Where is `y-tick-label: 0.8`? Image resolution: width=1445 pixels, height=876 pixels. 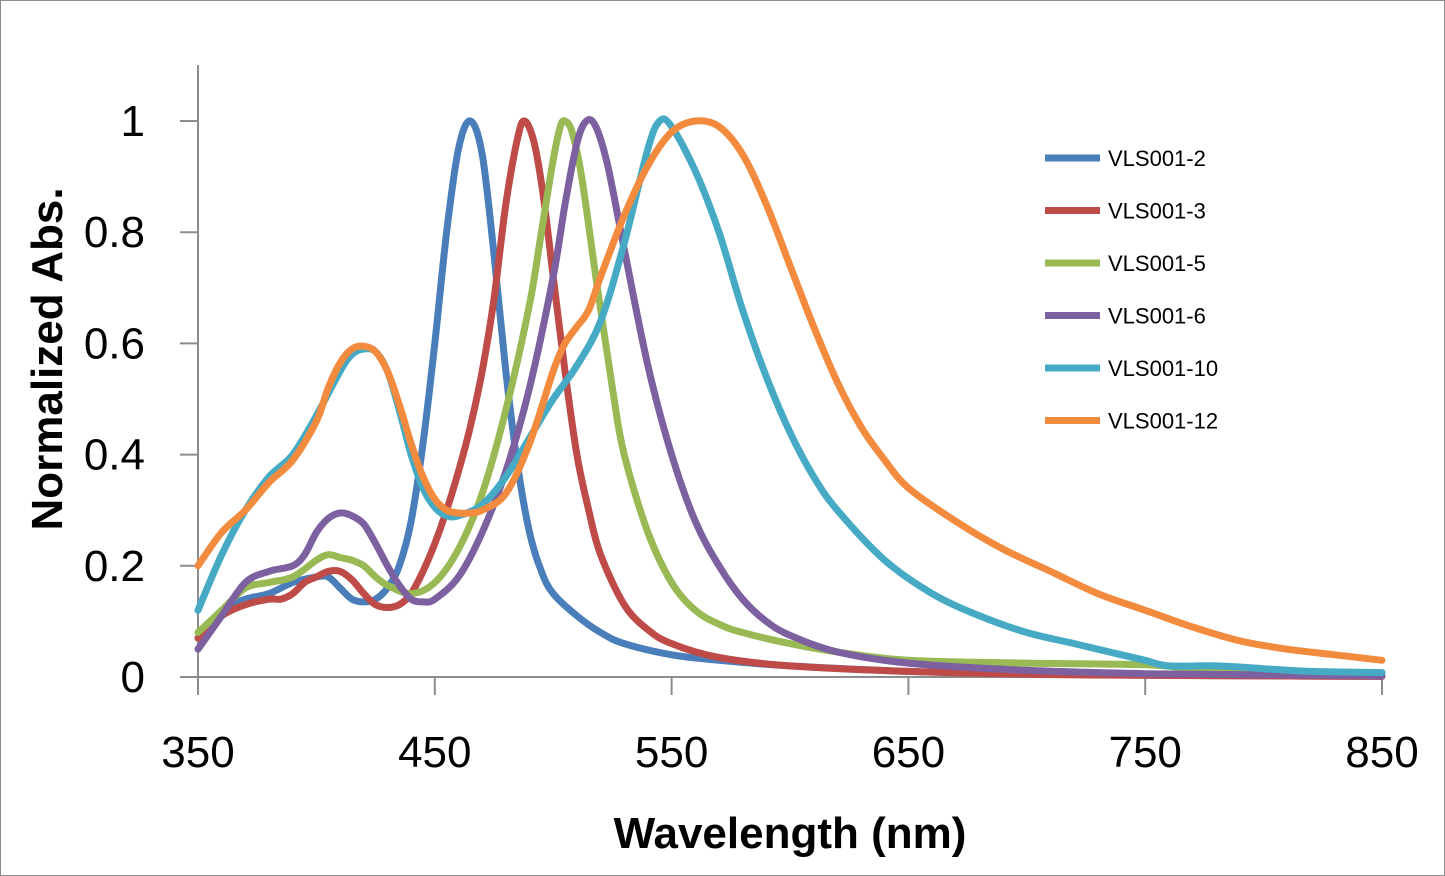 y-tick-label: 0.8 is located at coordinates (114, 232).